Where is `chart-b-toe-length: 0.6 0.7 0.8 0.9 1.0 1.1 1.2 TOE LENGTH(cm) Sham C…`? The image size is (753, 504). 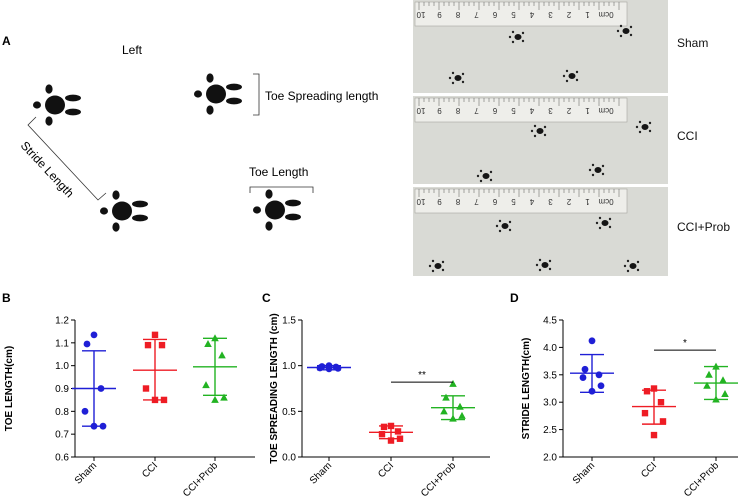 chart-b-toe-length: 0.6 0.7 0.8 0.9 1.0 1.1 1.2 TOE LENGTH(cm) Sham C… is located at coordinates (129, 407).